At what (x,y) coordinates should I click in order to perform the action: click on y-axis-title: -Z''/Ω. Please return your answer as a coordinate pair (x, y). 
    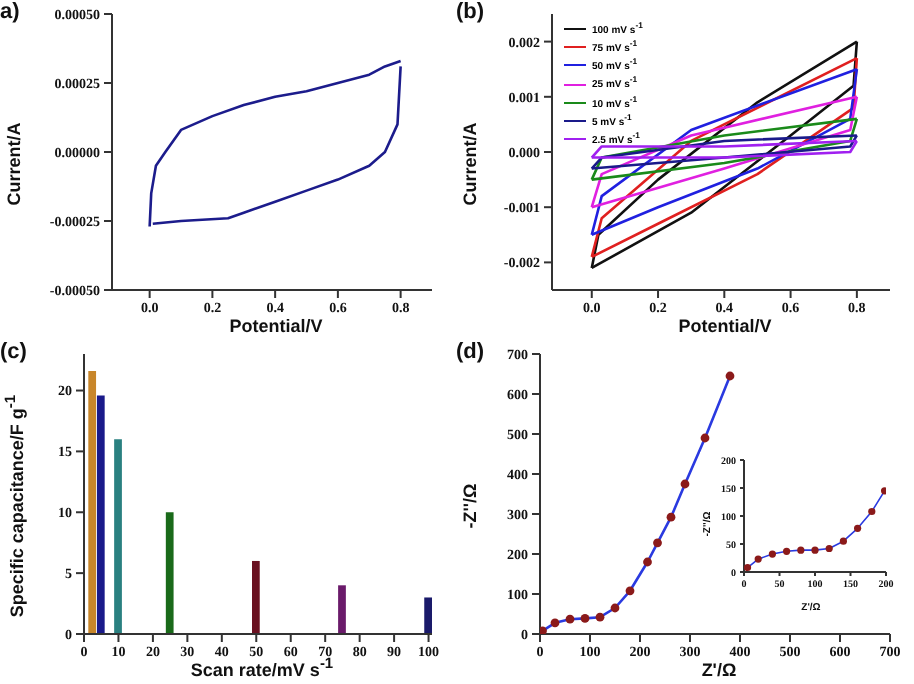
    Looking at the image, I should click on (470, 506).